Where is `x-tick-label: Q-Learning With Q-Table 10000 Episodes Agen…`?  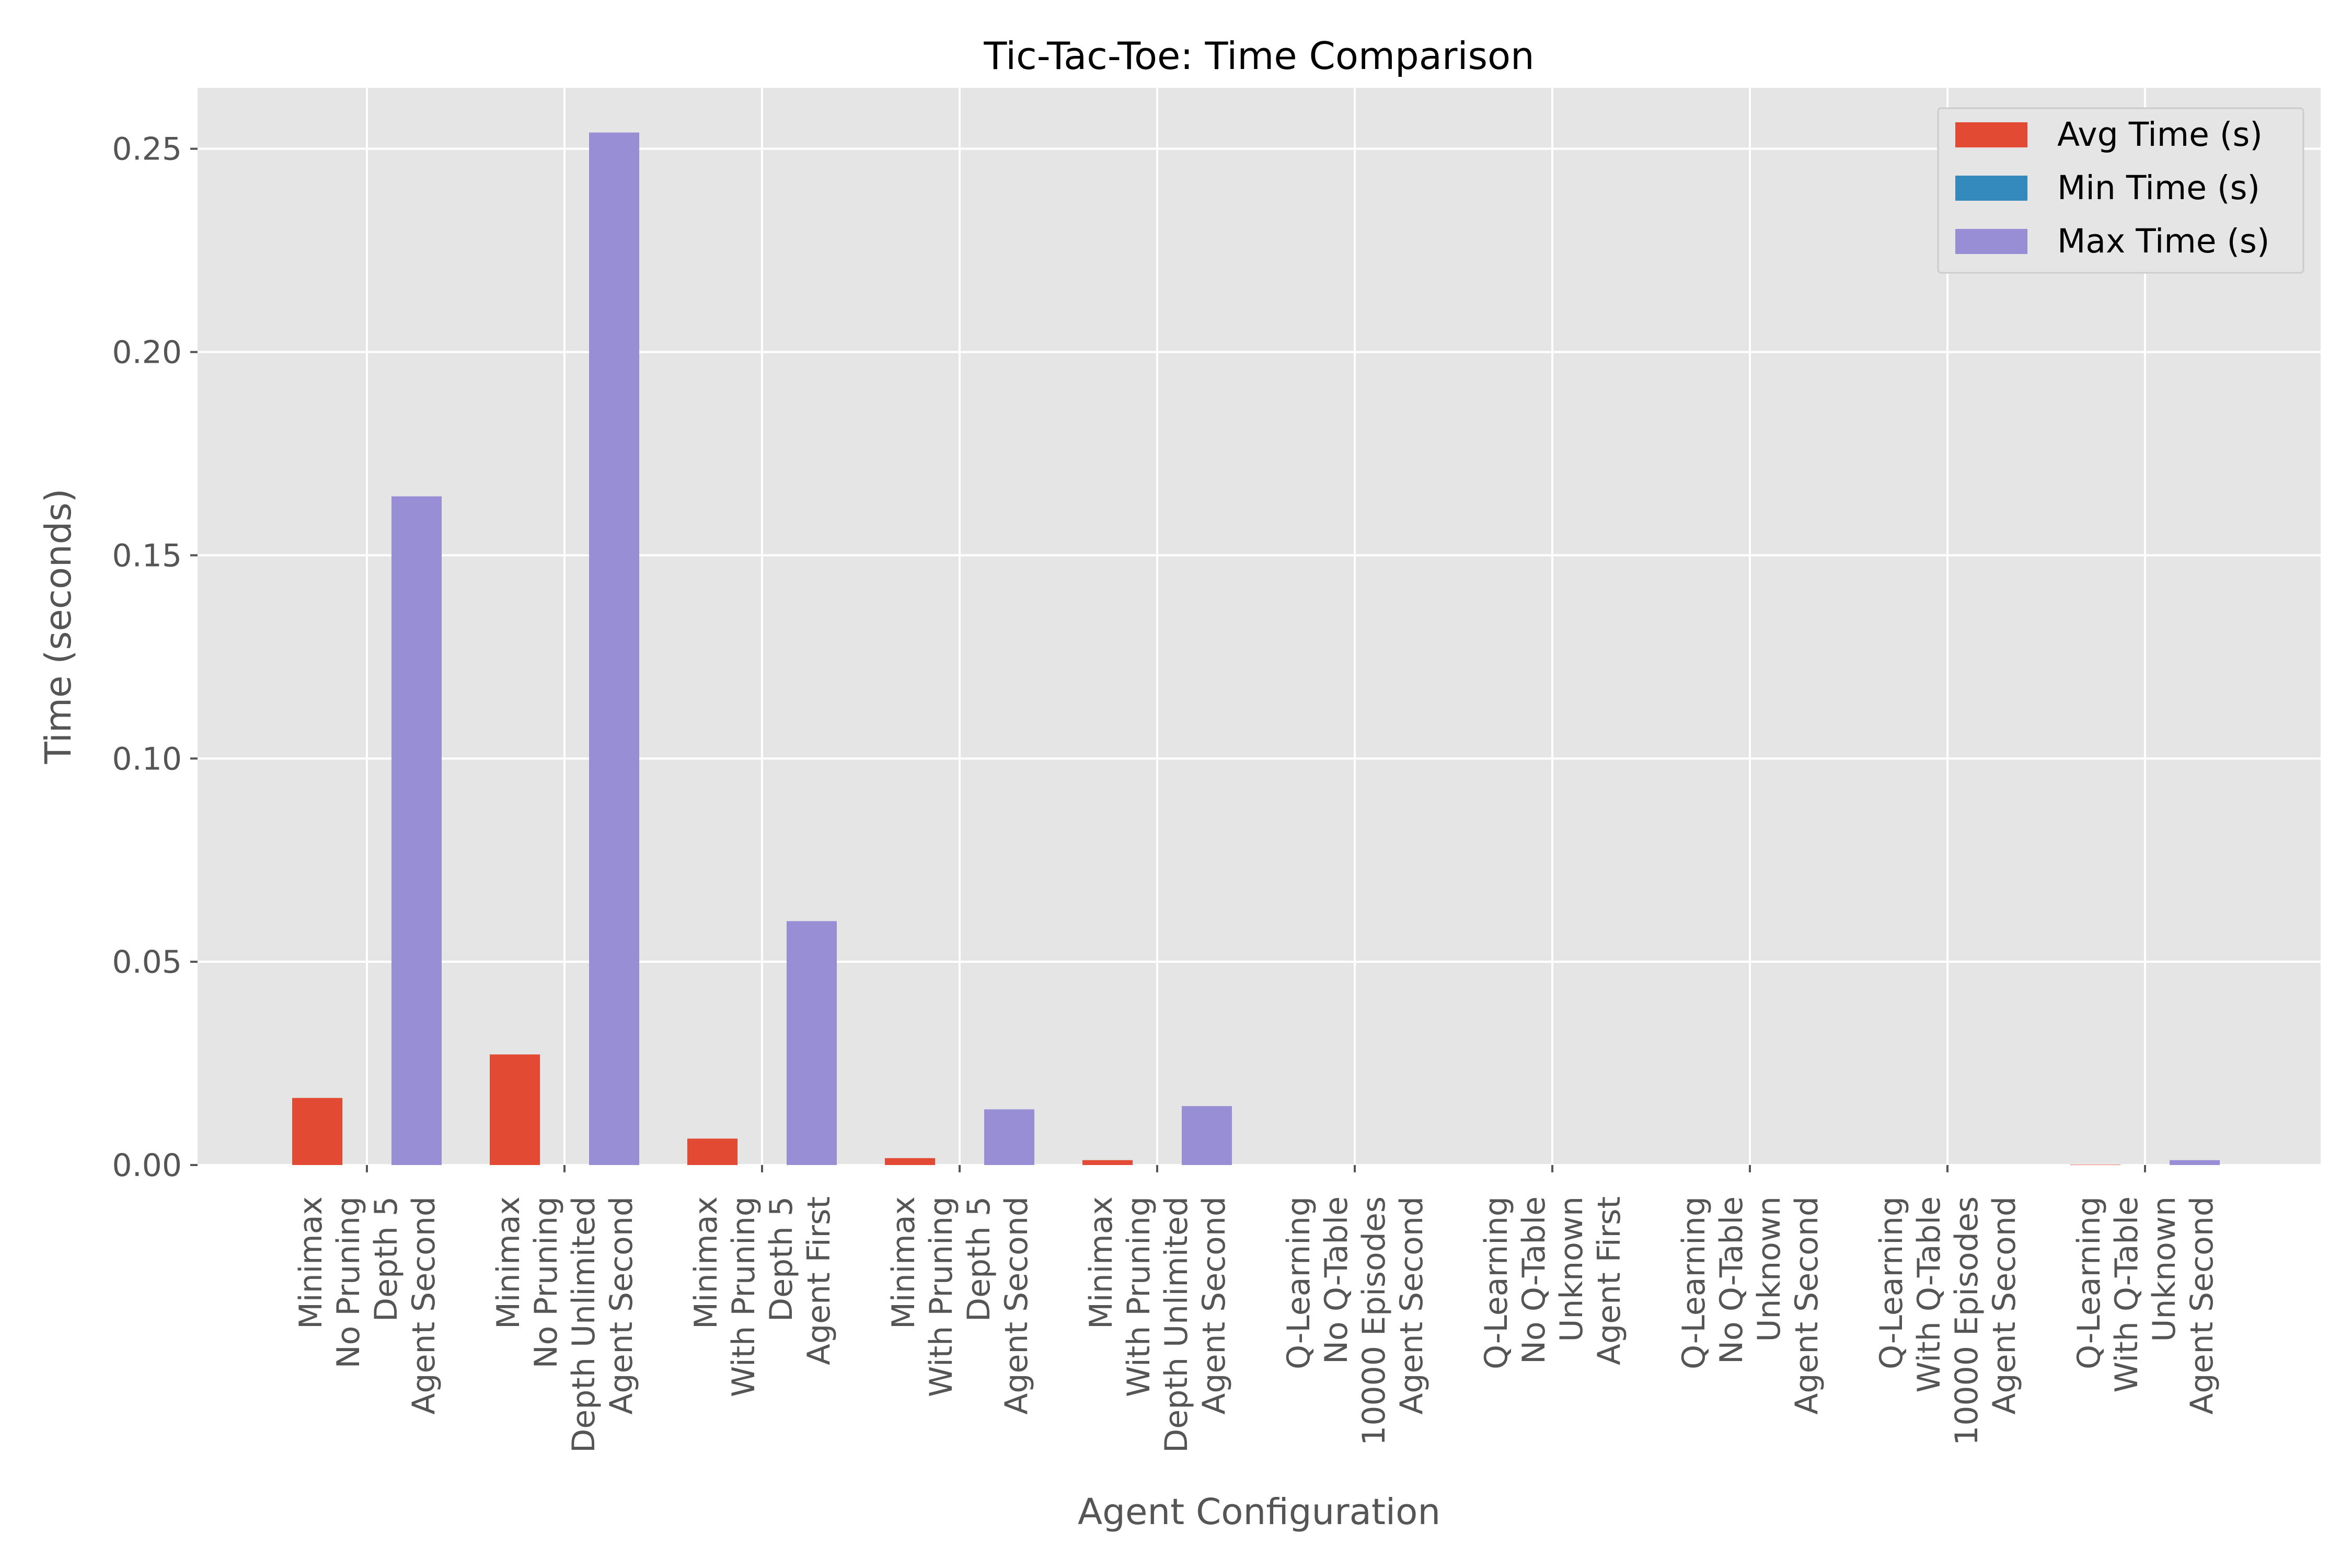
x-tick-label: Q-Learning With Q-Table 10000 Episodes Agen… is located at coordinates (1948, 1321).